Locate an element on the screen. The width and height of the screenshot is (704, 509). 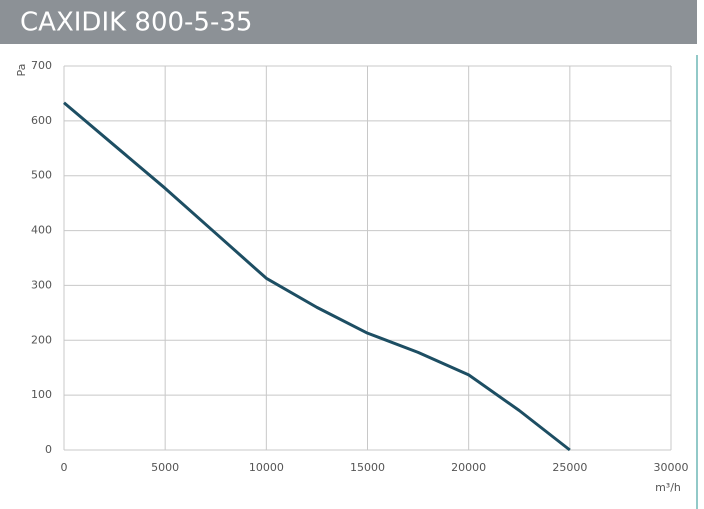
x-tick-label: 20000 is located at coordinates (468, 467).